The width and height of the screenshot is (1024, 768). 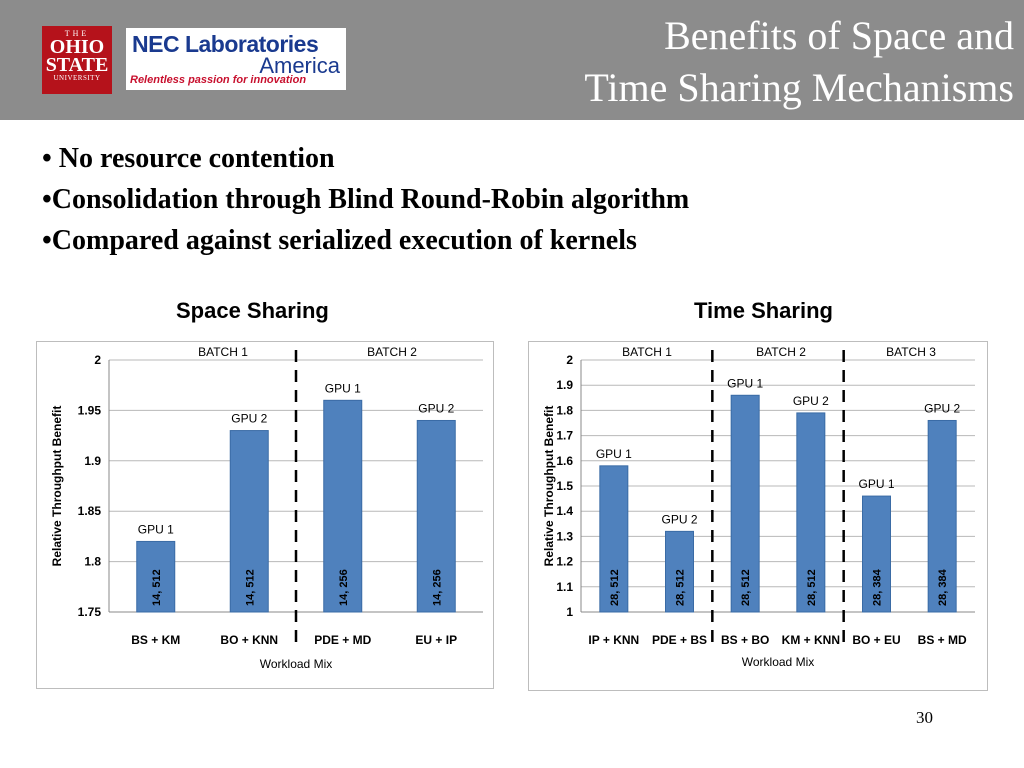 What do you see at coordinates (564, 461) in the screenshot?
I see `y-tick-label: 1.6` at bounding box center [564, 461].